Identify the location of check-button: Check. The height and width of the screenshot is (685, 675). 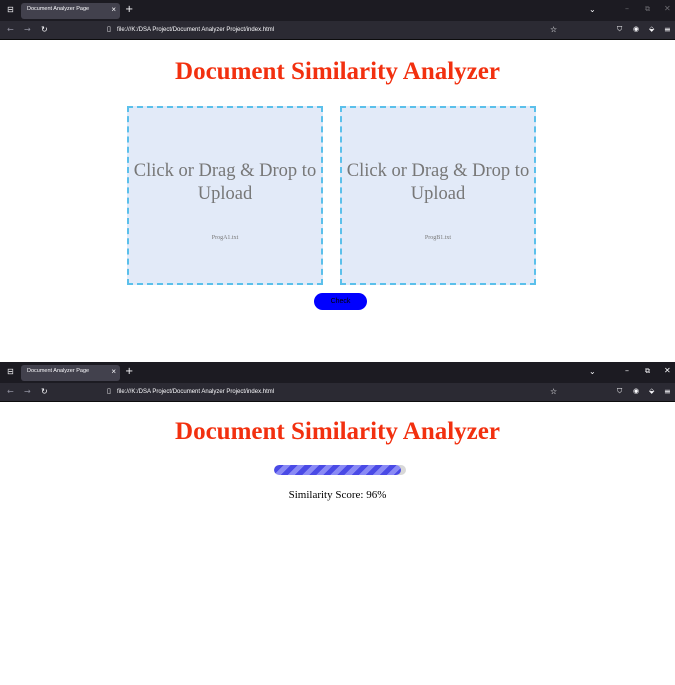
(340, 301).